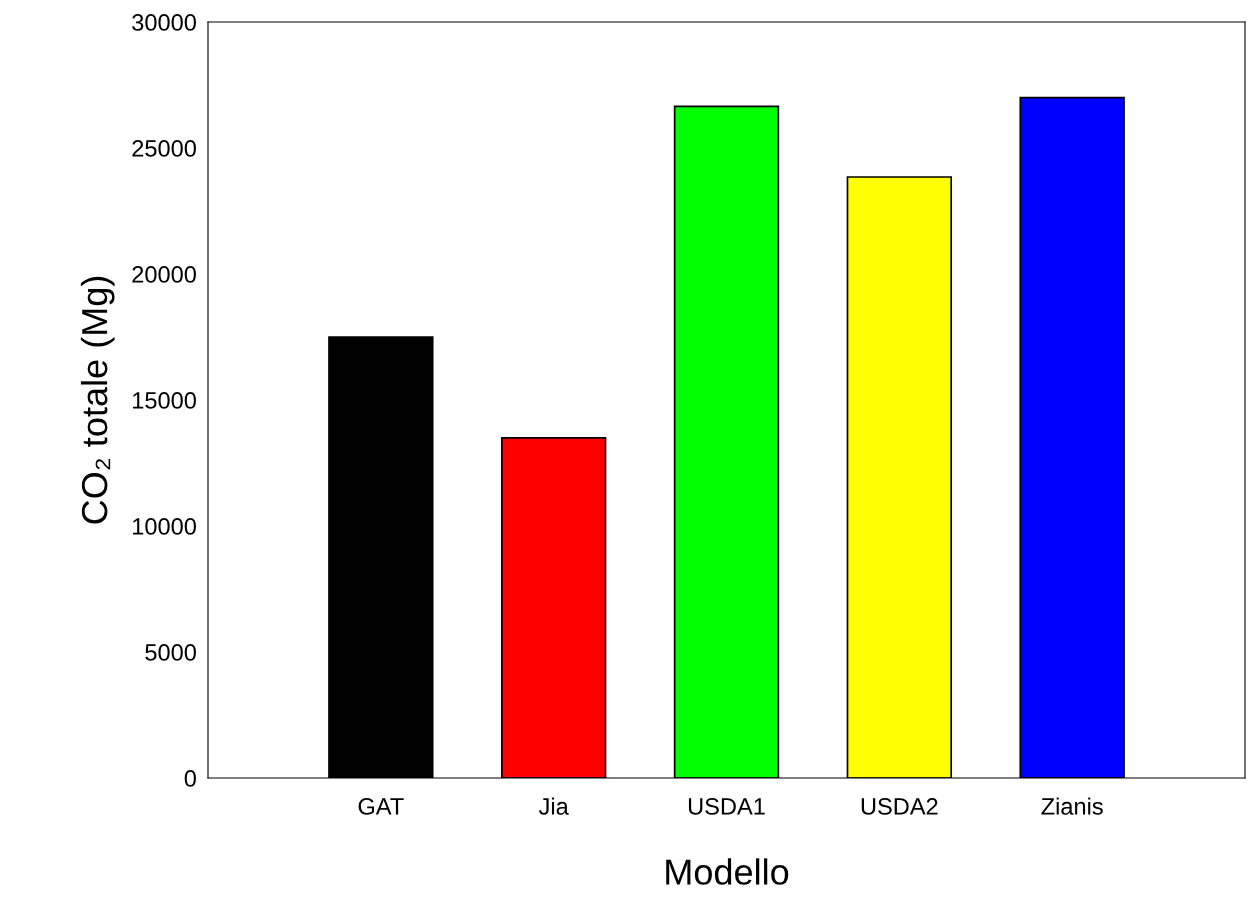  What do you see at coordinates (164, 274) in the screenshot?
I see `y-tick-label: 20000` at bounding box center [164, 274].